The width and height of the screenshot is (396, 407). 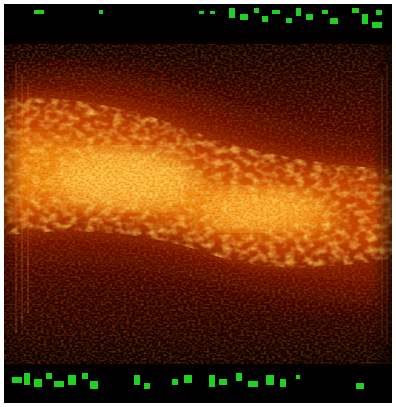 I want to click on bottom-overlay-glyphs, so click(x=188, y=381).